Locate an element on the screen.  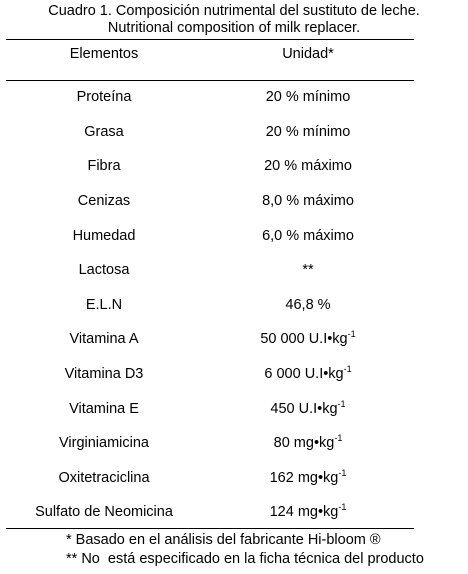
table-row: Vitamina E 450 U.I•kg-1 is located at coordinates (210, 408).